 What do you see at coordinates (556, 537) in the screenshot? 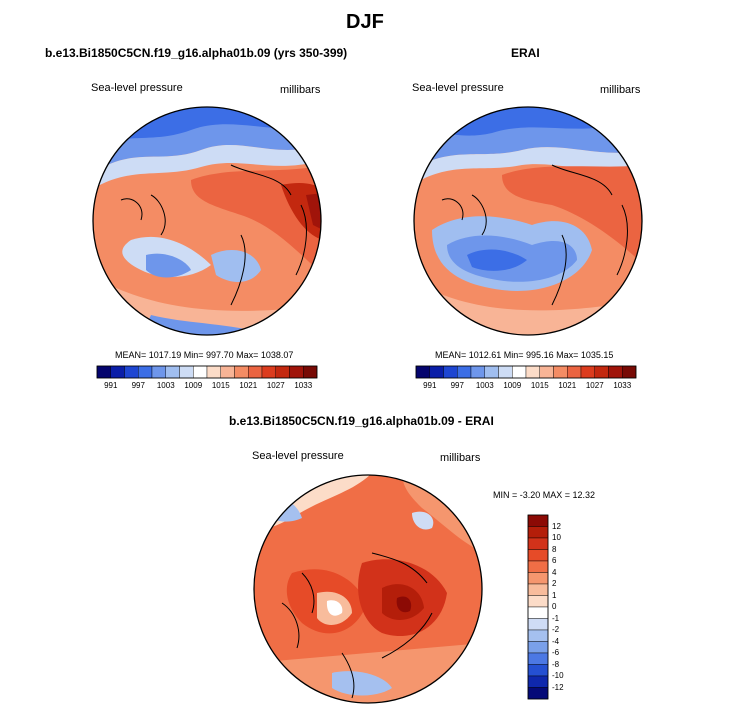
I see `colorbar-tick-label: 10` at bounding box center [556, 537].